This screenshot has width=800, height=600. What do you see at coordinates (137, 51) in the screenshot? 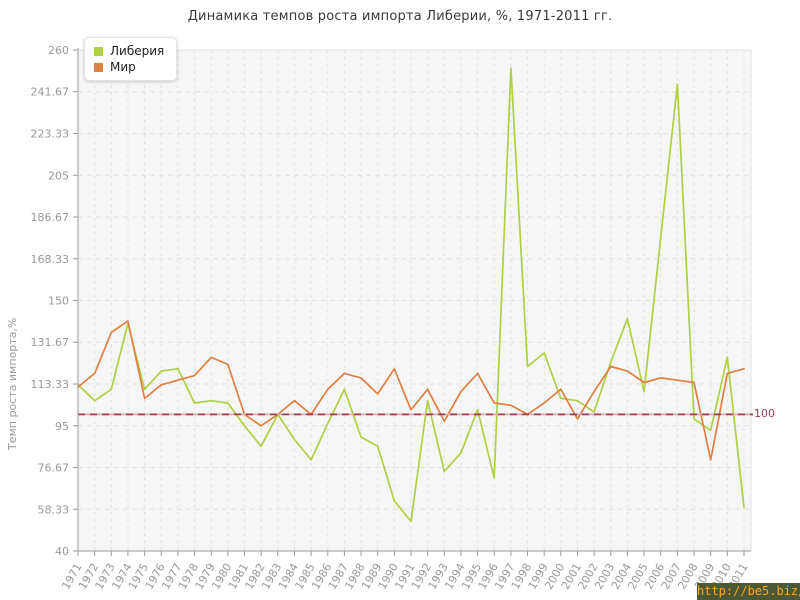
I see `legend-label-liberia: Либерия` at bounding box center [137, 51].